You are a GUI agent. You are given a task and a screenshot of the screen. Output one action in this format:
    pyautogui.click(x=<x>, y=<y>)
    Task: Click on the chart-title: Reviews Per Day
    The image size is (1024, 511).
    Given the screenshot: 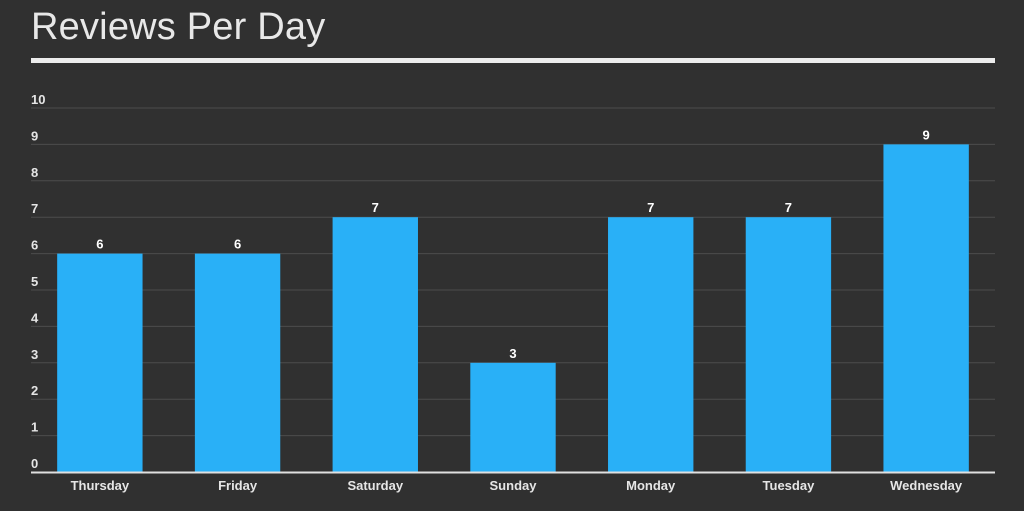 What is the action you would take?
    pyautogui.click(x=178, y=27)
    